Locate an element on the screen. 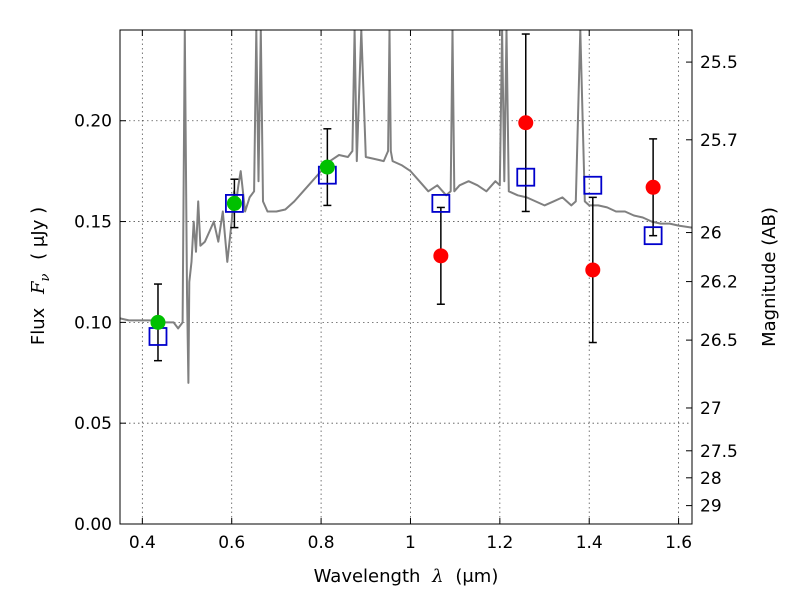 Image resolution: width=800 pixels, height=600 pixels. y2-tick-label: 28 is located at coordinates (711, 479).